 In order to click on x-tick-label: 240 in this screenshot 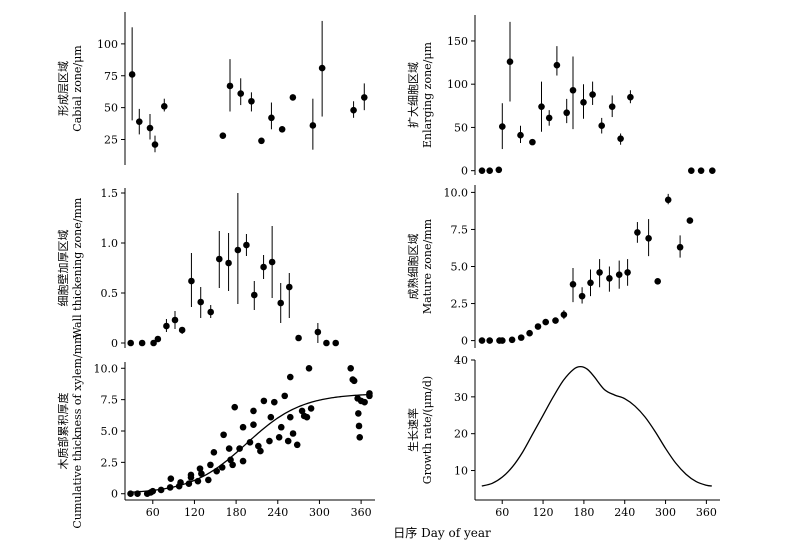, I will do `click(624, 512)`.